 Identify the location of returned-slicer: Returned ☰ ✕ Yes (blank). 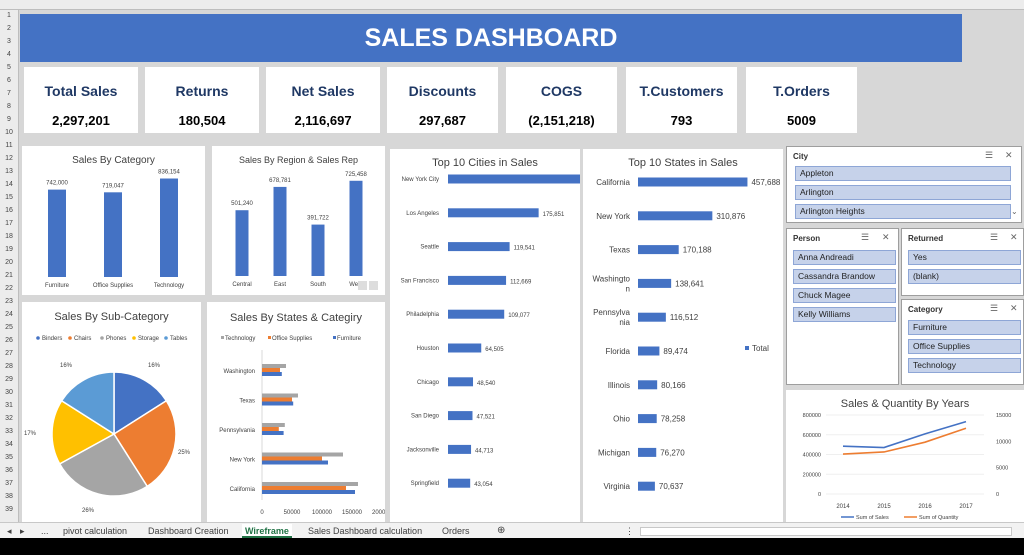
(962, 262).